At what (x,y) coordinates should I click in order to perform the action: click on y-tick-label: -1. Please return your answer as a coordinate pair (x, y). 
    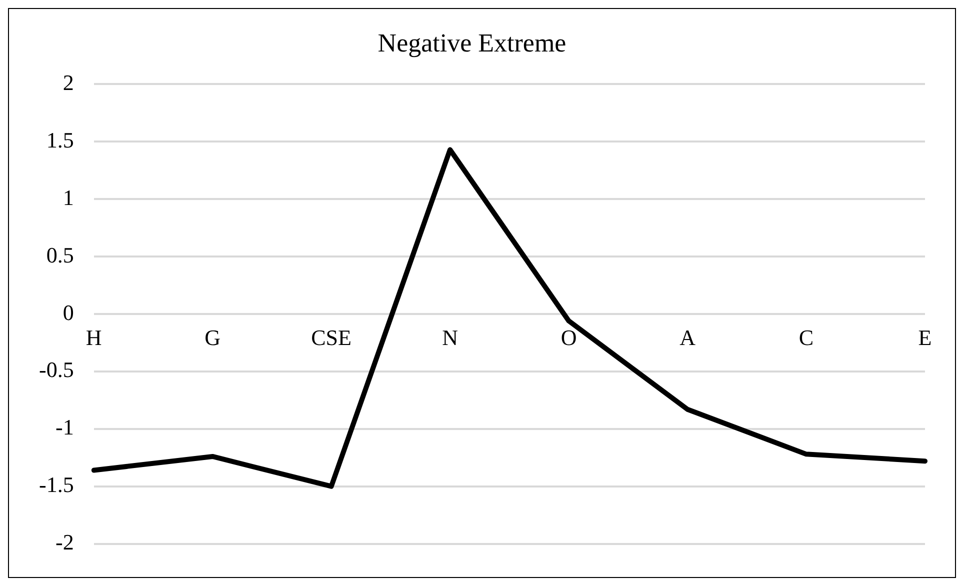
    Looking at the image, I should click on (65, 427).